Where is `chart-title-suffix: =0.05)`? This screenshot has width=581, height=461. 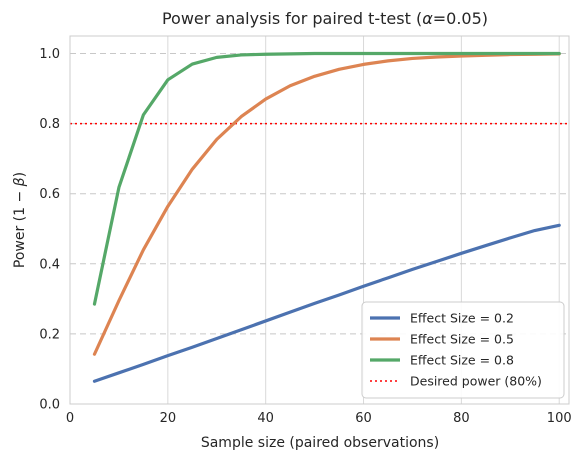
chart-title-suffix: =0.05) is located at coordinates (460, 18).